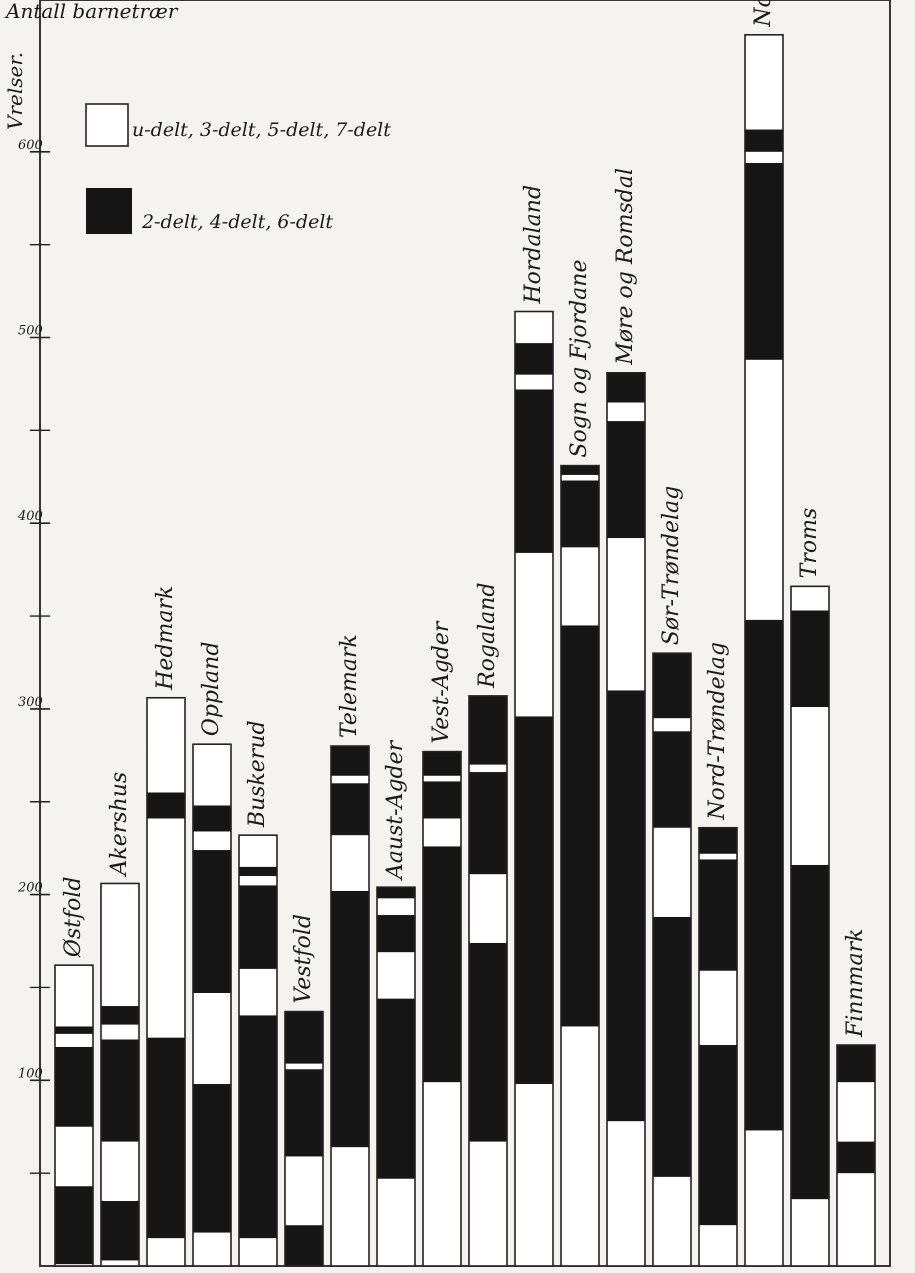 The width and height of the screenshot is (915, 1273). Describe the element at coordinates (30, 1073) in the screenshot. I see `y-tick-label: 100` at that location.